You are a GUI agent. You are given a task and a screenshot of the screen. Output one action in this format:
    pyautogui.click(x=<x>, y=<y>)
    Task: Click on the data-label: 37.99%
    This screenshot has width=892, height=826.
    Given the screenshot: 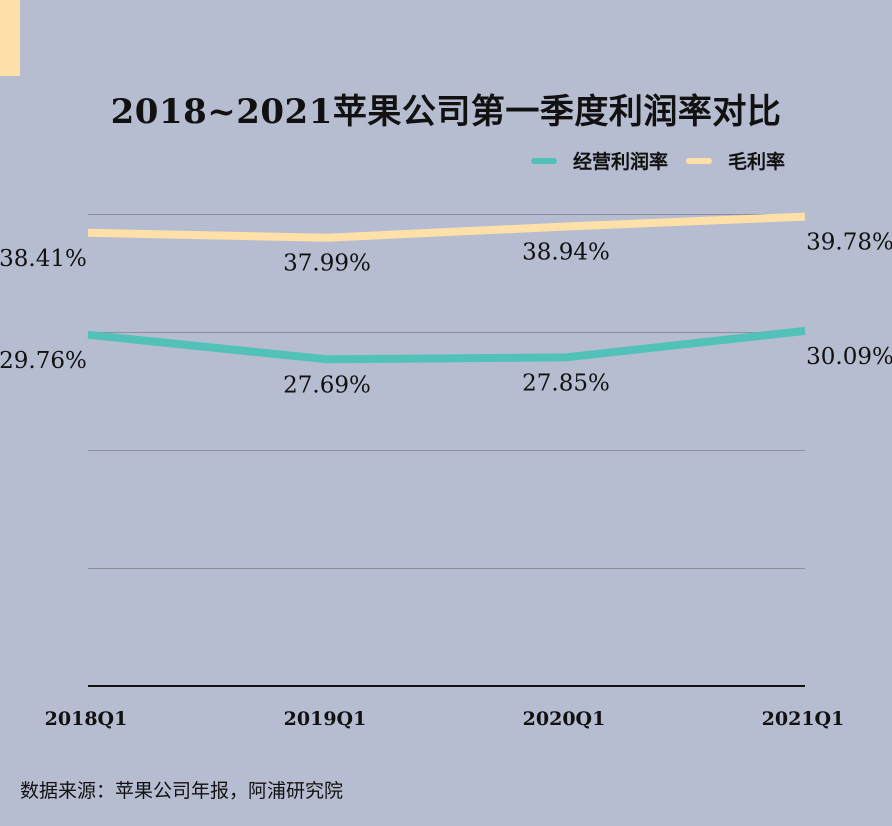 What is the action you would take?
    pyautogui.click(x=327, y=264)
    